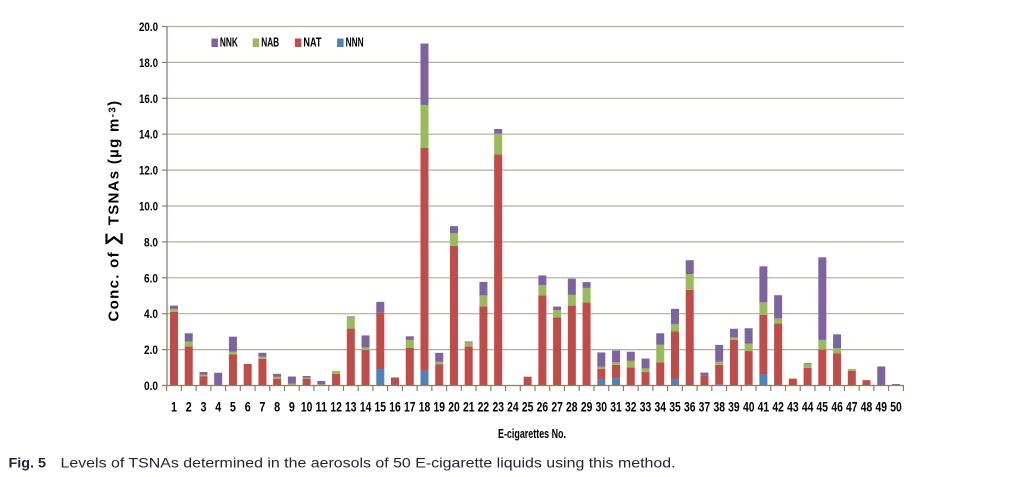  Describe the element at coordinates (395, 406) in the screenshot. I see `svg-text: 16` at that location.